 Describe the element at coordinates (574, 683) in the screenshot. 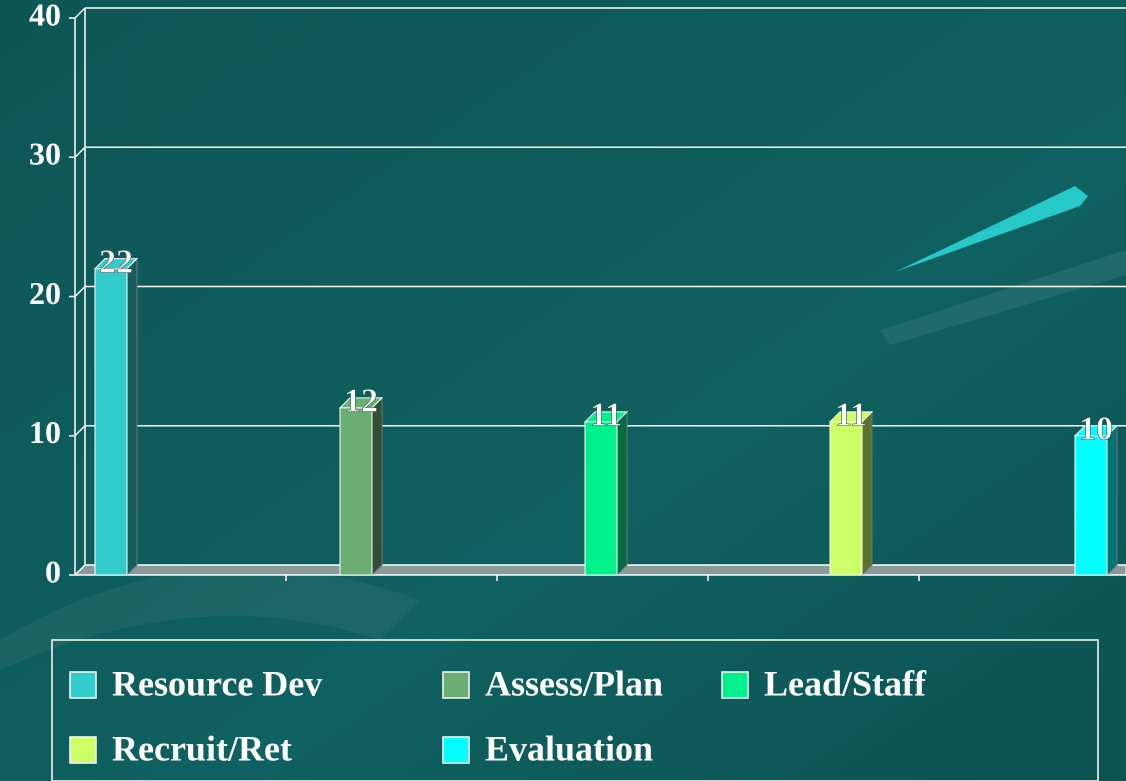

I see `legend-label: Assess/Plan` at that location.